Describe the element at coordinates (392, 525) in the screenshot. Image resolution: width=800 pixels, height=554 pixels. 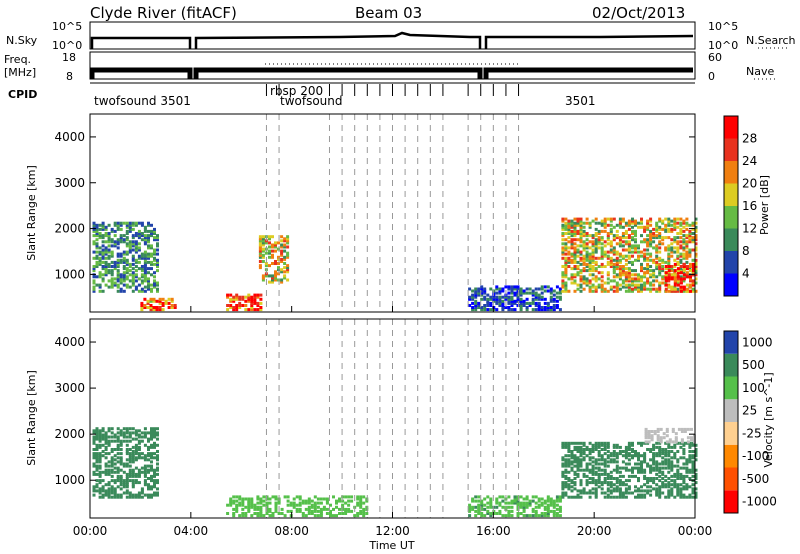
I see `velocity-x-ticks: 00:00 04:00 08:00 12:00 16:00 20:00 00:00` at that location.